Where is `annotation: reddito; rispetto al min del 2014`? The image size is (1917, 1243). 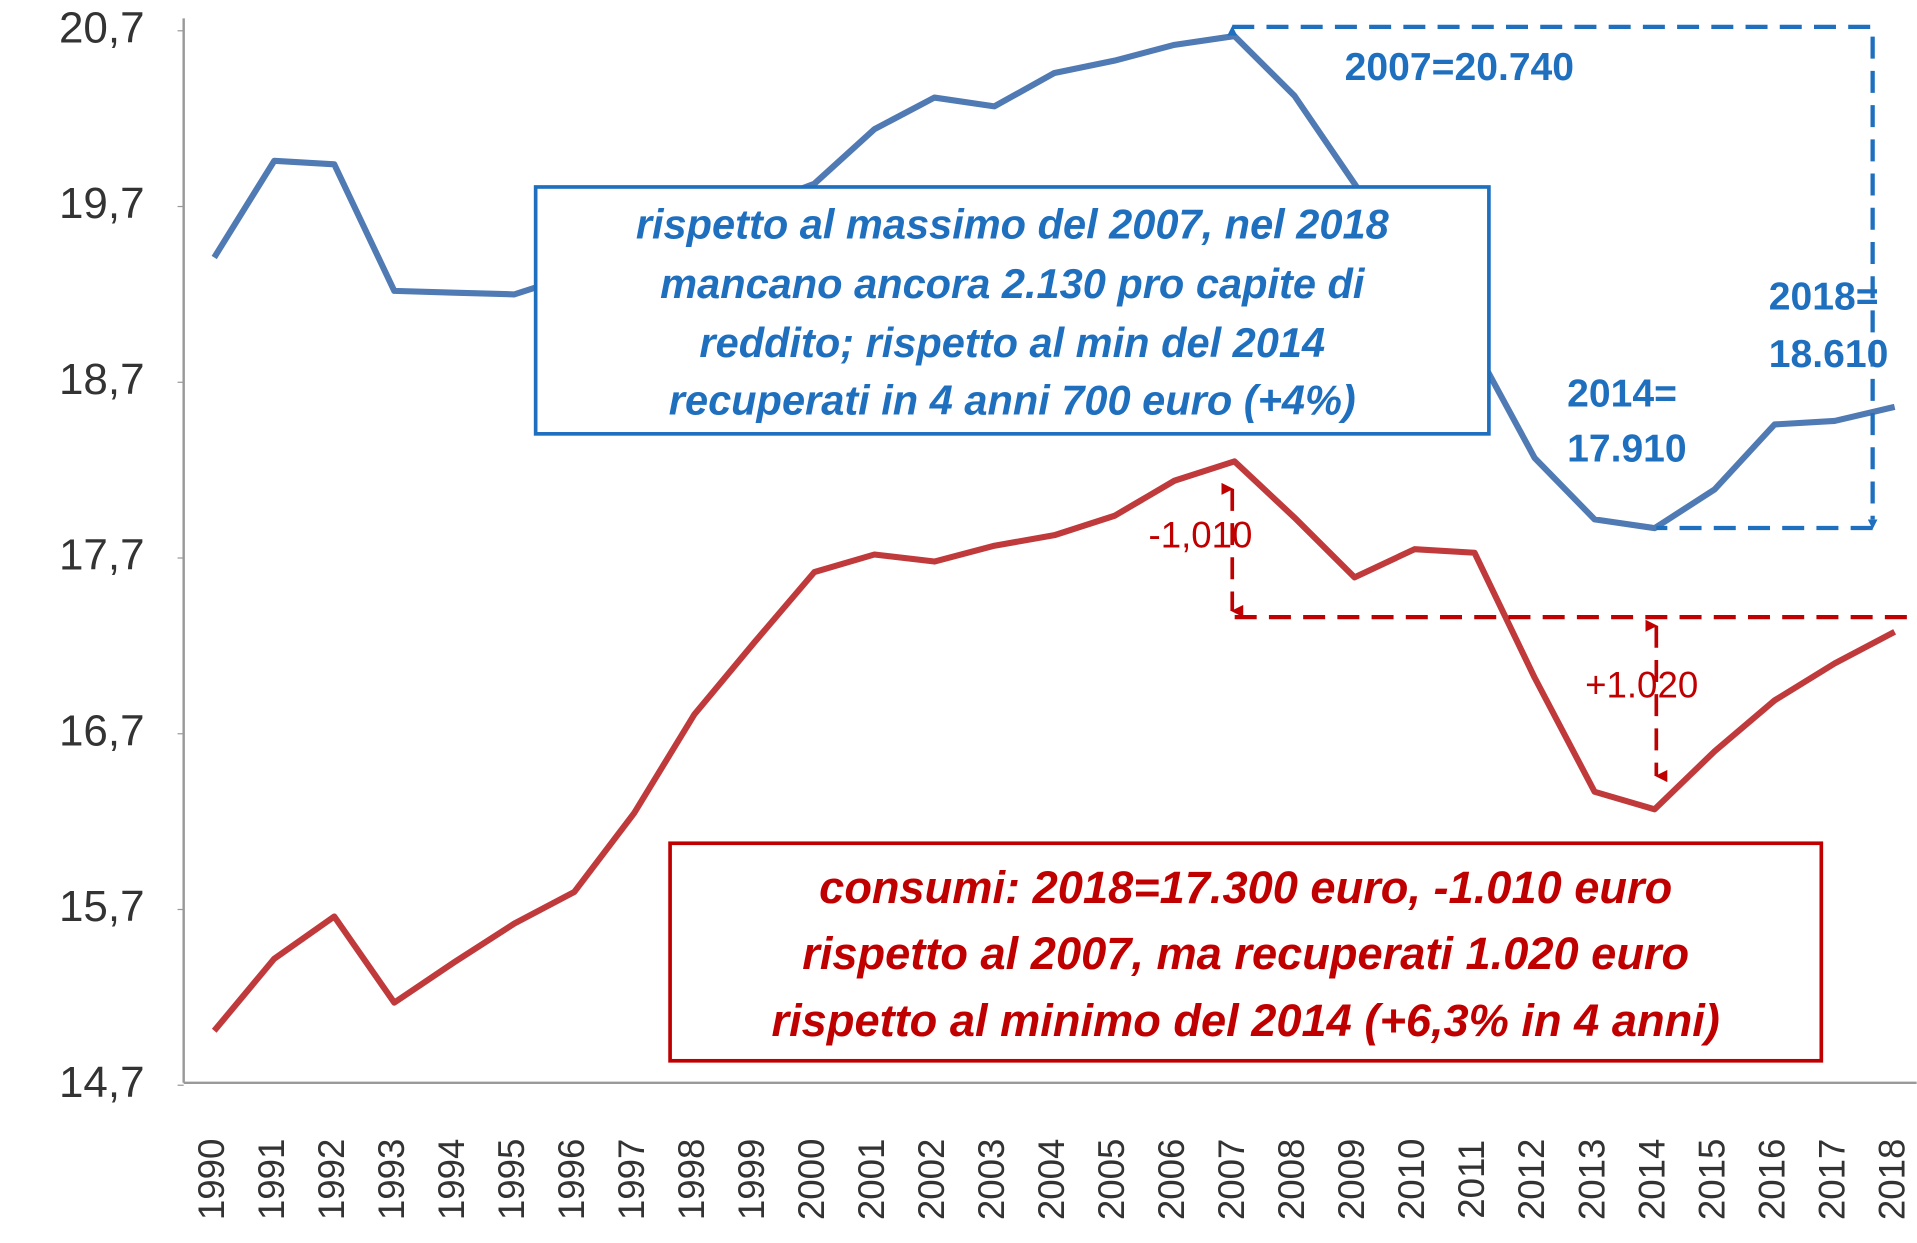
annotation: reddito; rispetto al min del 2014 is located at coordinates (1012, 342).